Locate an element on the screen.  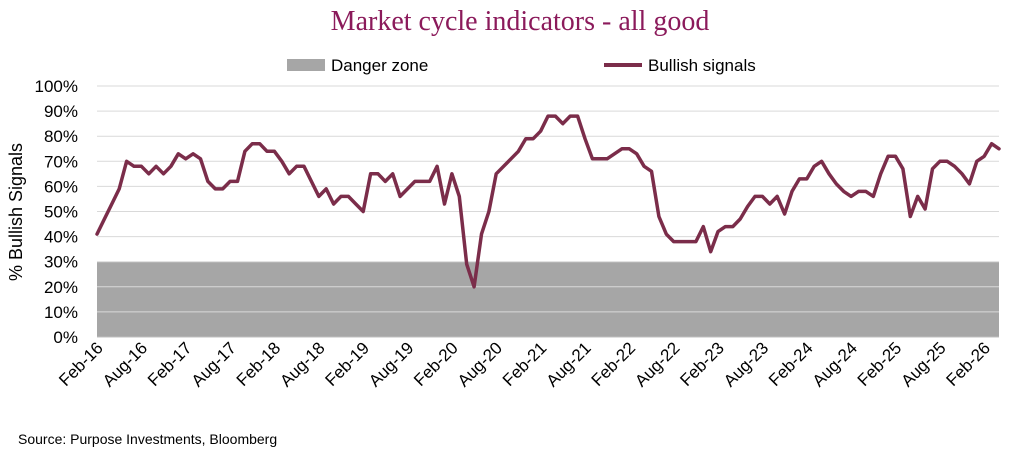
legend-label-danger-zone: Danger zone is located at coordinates (379, 65).